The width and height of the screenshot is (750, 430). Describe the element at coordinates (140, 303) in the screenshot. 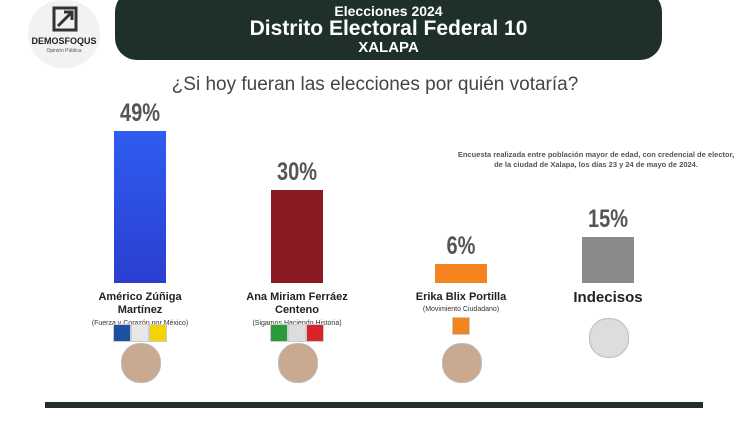

I see `category-label: Américo Zúñiga Martínez` at that location.